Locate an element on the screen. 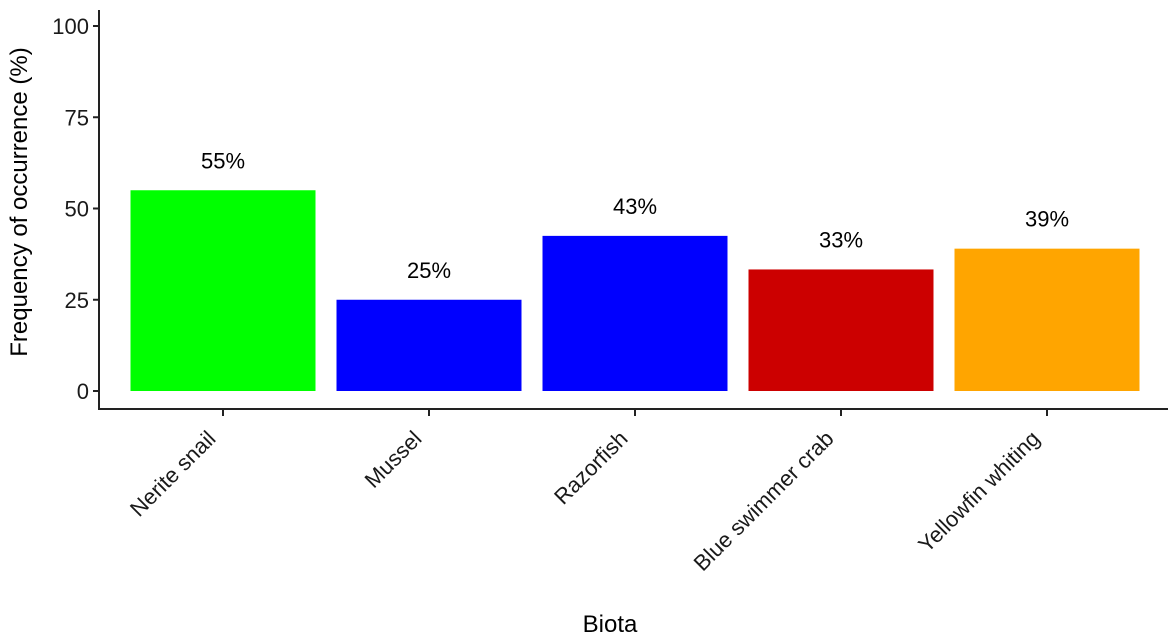 The height and width of the screenshot is (641, 1174). y-tick-label: 100 is located at coordinates (70, 26).